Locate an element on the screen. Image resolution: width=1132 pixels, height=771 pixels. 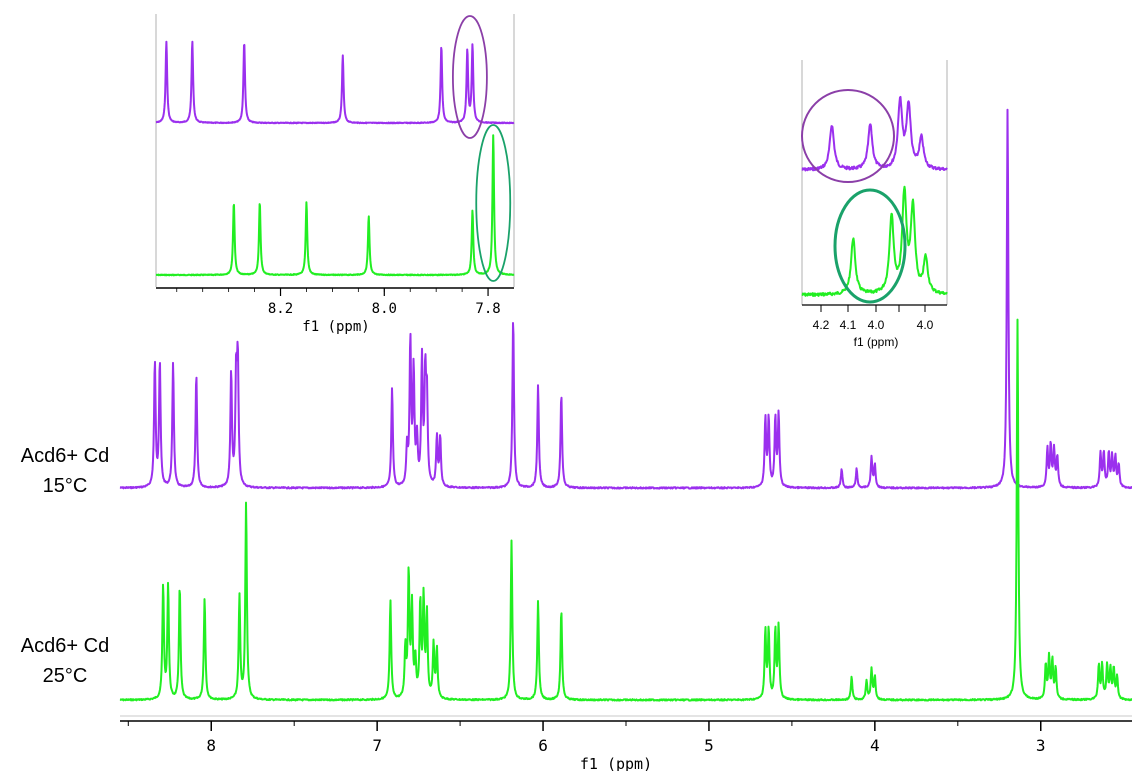
inset-aromatic-x-axis-label: f1 (ppm) is located at coordinates (335, 327).